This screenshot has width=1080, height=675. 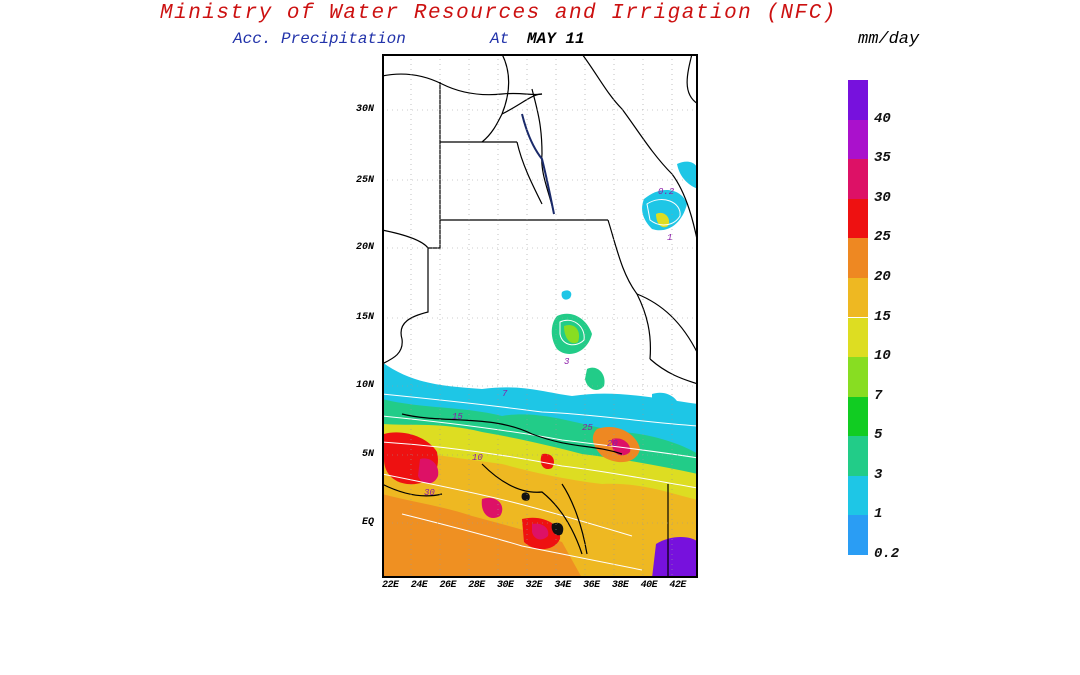 What do you see at coordinates (477, 458) in the screenshot?
I see `contour-label: 10` at bounding box center [477, 458].